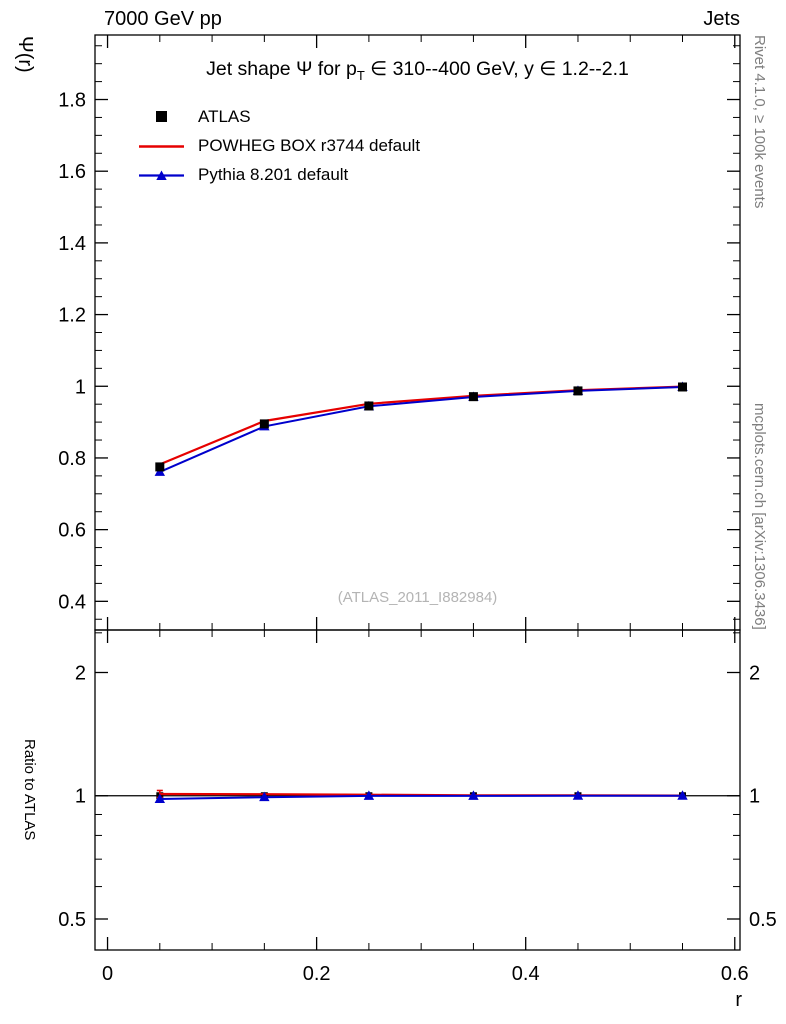 This screenshot has height=1024, width=786. I want to click on svg-text: 1.8, so click(72, 101).